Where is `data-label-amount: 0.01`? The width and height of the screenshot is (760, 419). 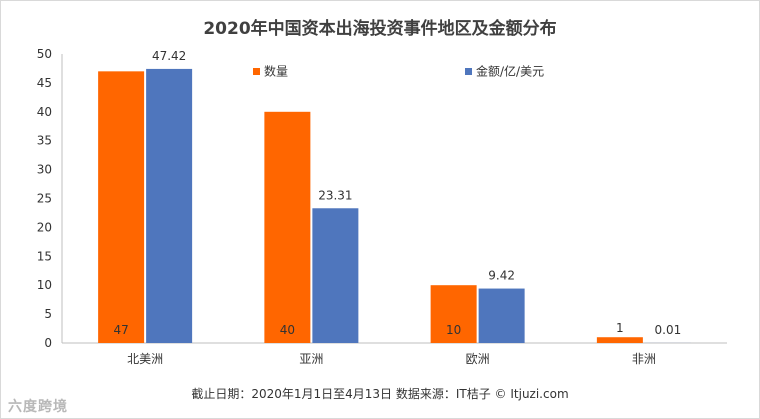
data-label-amount: 0.01 is located at coordinates (668, 330).